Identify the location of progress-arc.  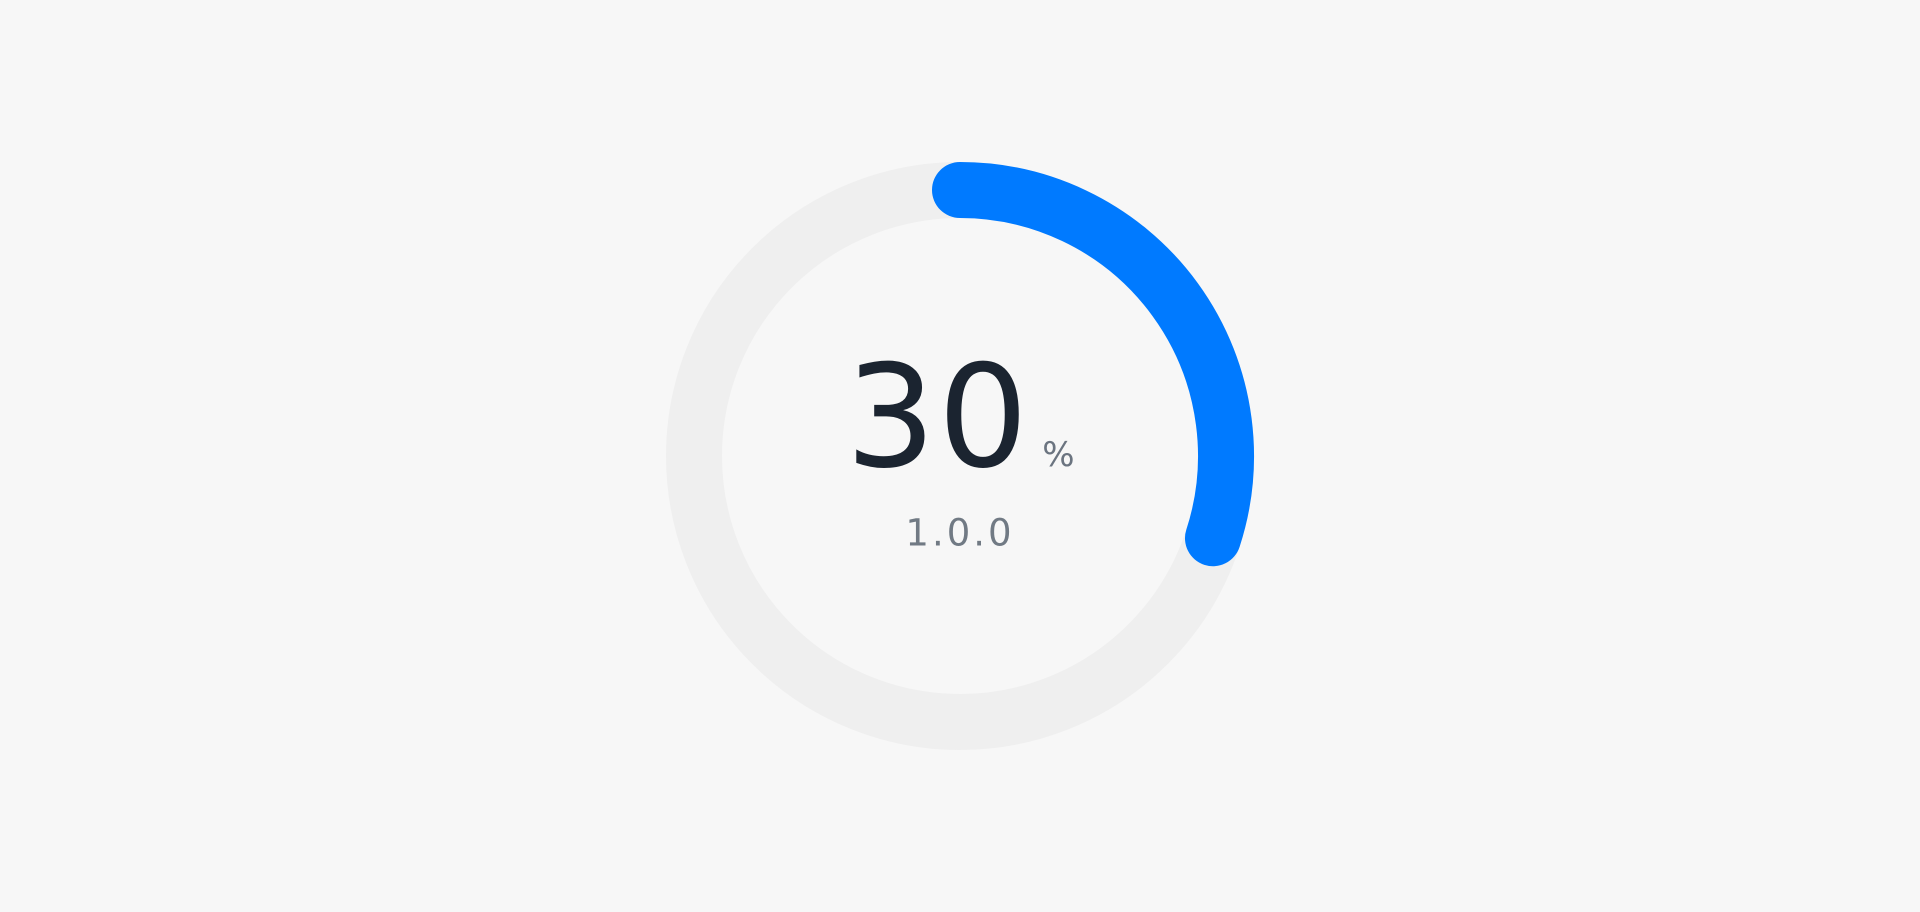
(1093, 364).